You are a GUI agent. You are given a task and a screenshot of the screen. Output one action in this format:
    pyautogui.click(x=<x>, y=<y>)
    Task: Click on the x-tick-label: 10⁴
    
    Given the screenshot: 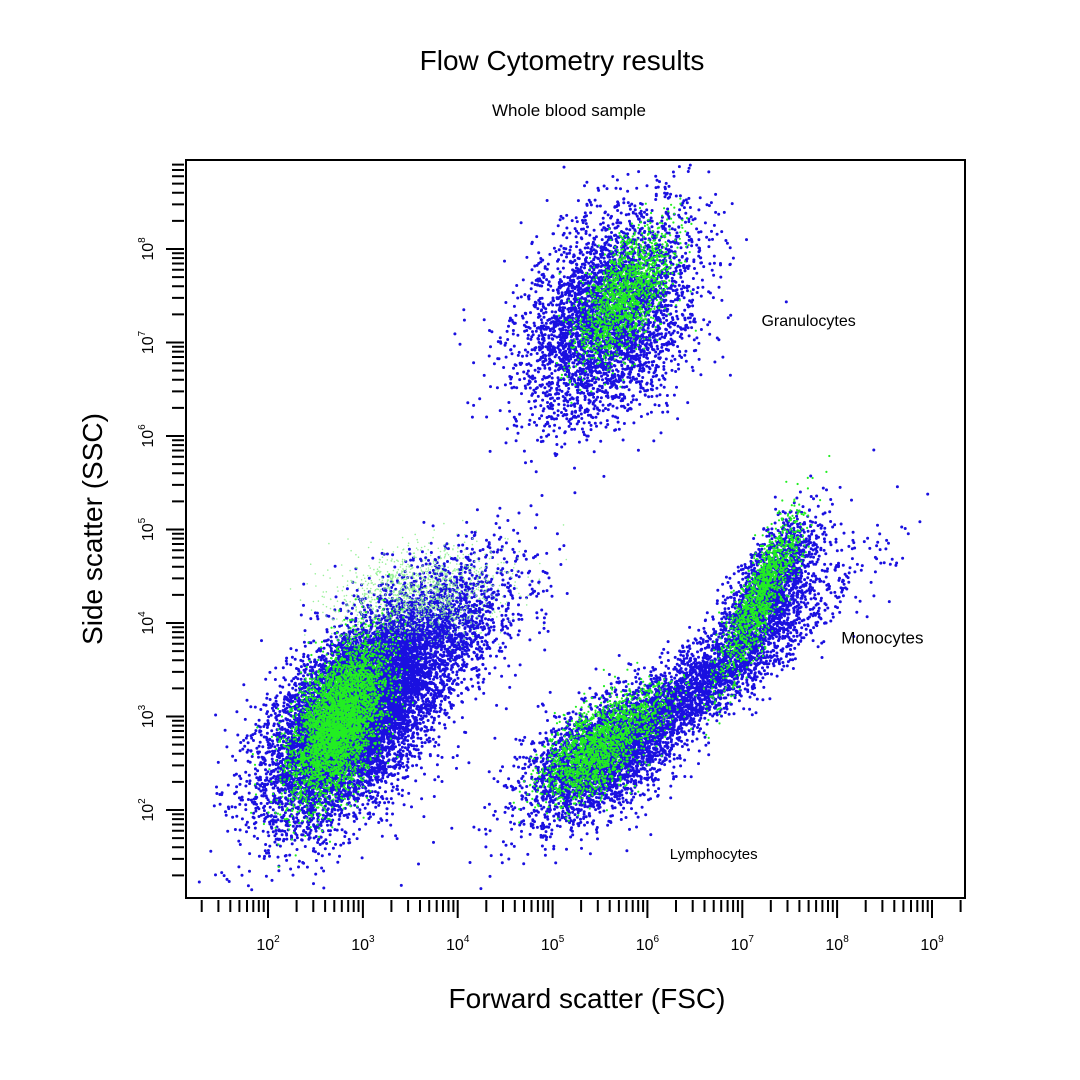 What is the action you would take?
    pyautogui.click(x=458, y=944)
    